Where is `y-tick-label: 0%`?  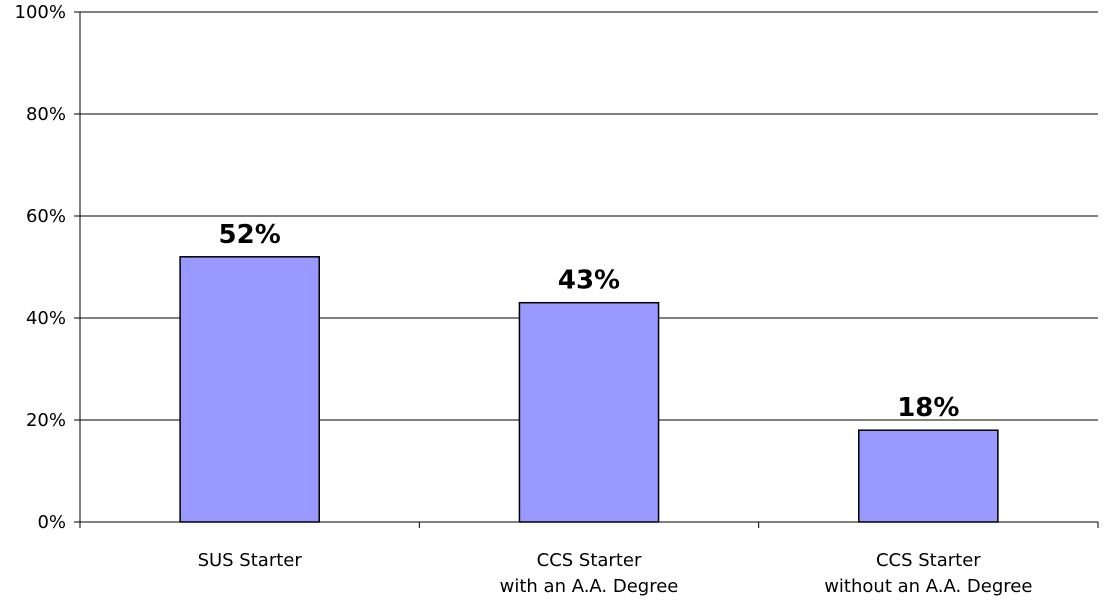 y-tick-label: 0% is located at coordinates (51, 522).